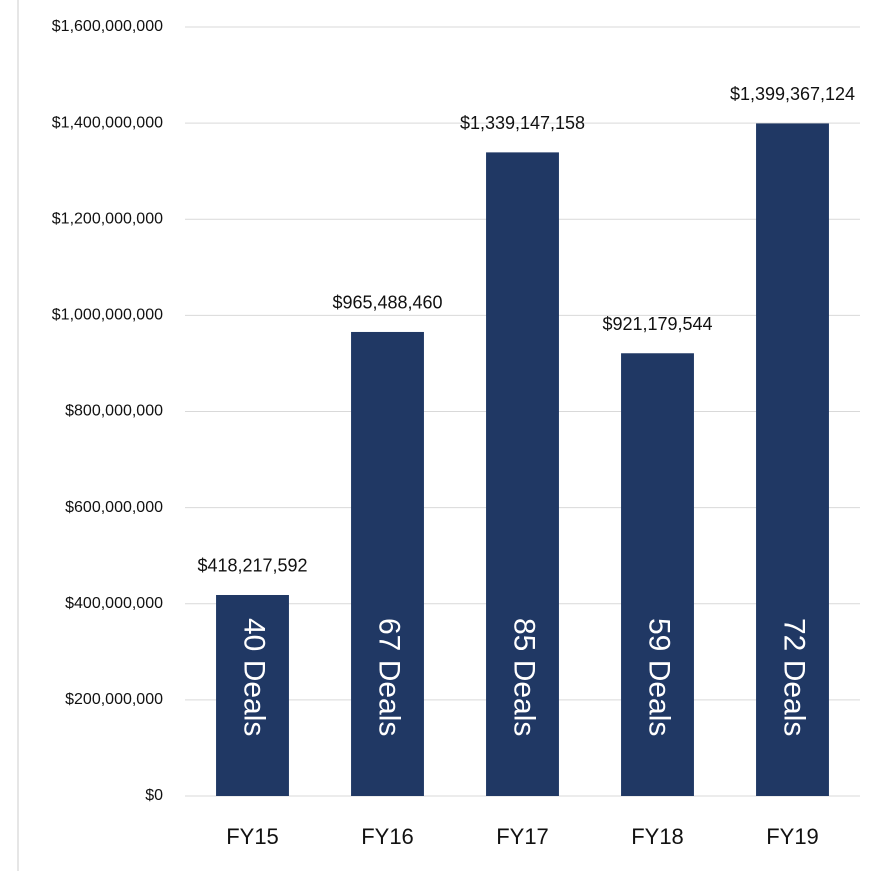 The image size is (888, 871). What do you see at coordinates (792, 94) in the screenshot?
I see `value-label: $1,399,367,124` at bounding box center [792, 94].